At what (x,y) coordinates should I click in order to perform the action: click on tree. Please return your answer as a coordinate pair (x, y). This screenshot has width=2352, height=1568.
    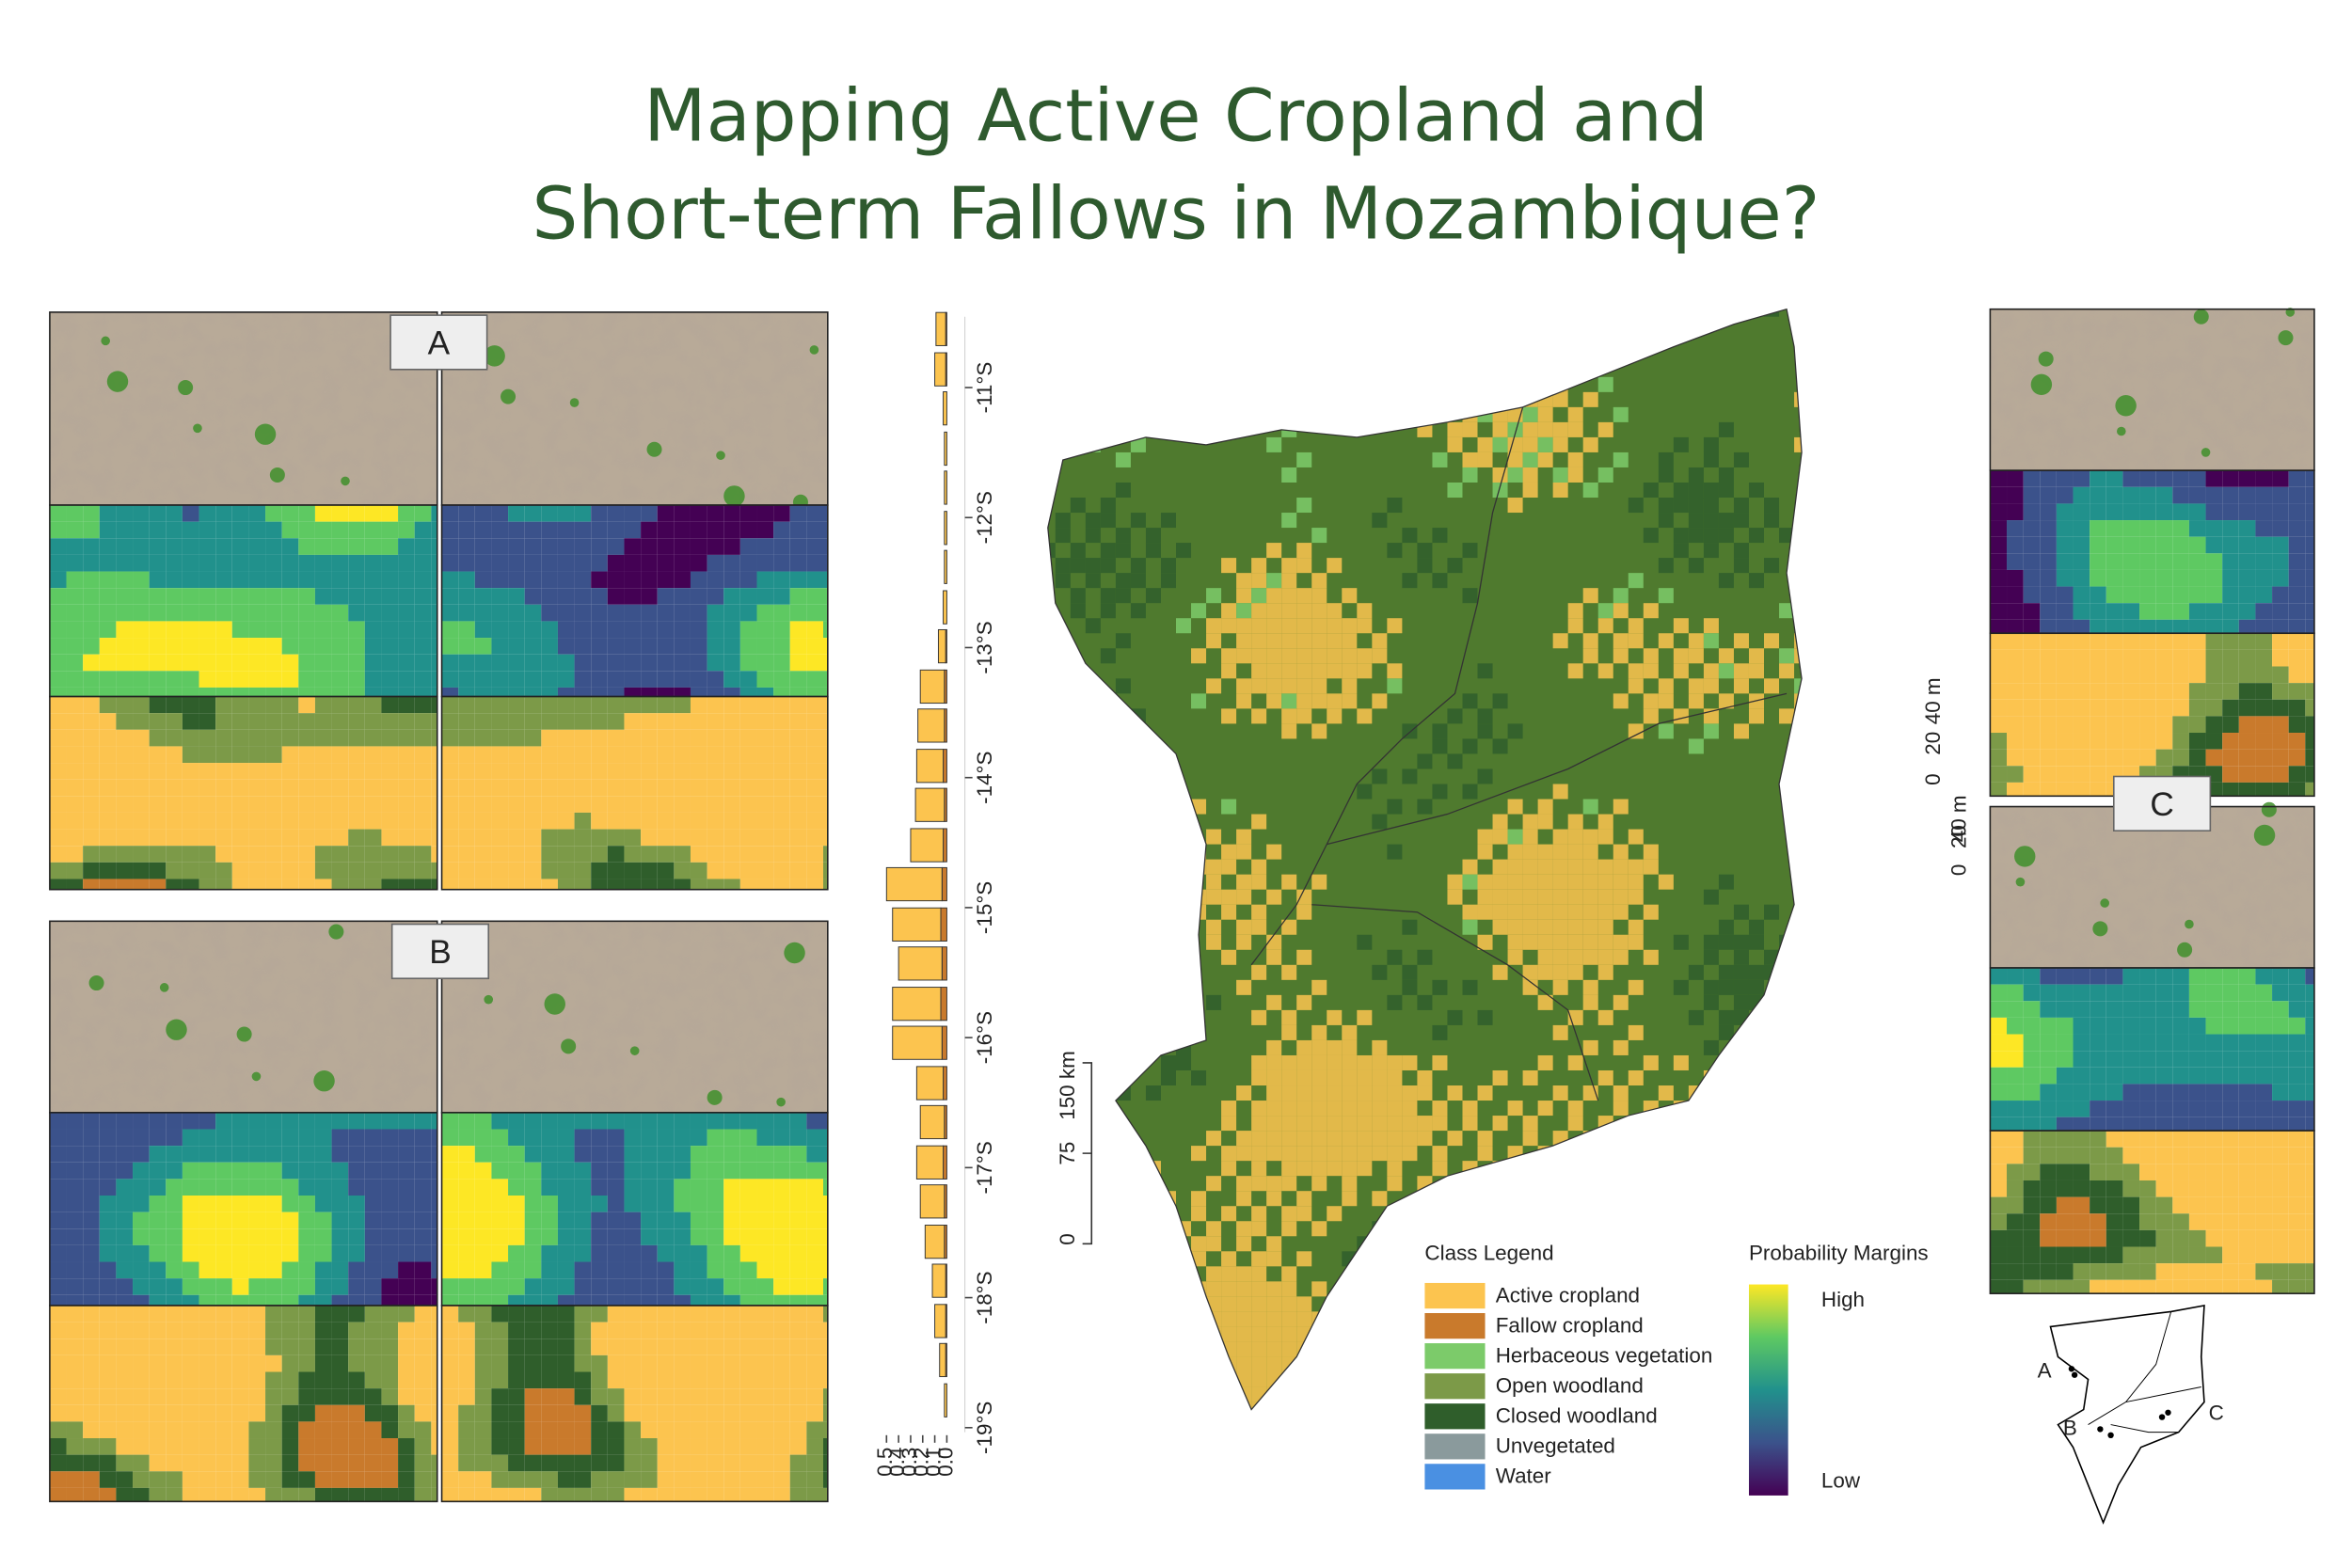
    Looking at the image, I should click on (277, 475).